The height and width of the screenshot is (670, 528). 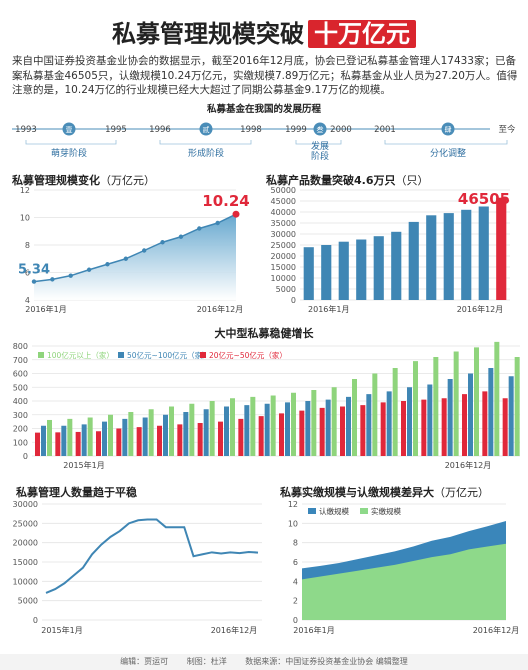 What do you see at coordinates (206, 153) in the screenshot?
I see `timeline-phase: 形成阶段` at bounding box center [206, 153].